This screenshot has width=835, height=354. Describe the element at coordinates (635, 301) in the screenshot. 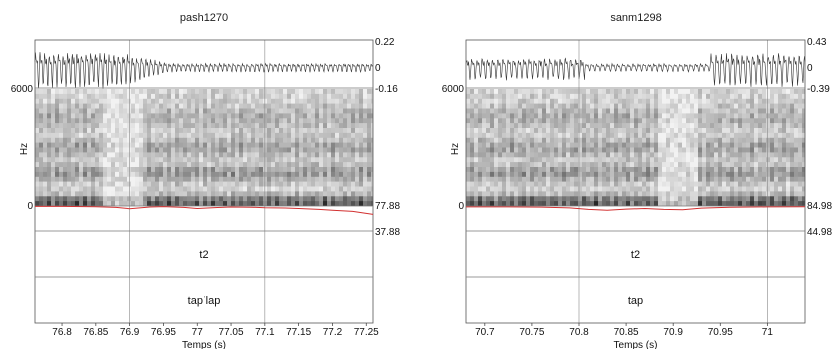

I see `p1-tier-2-label: tap` at that location.